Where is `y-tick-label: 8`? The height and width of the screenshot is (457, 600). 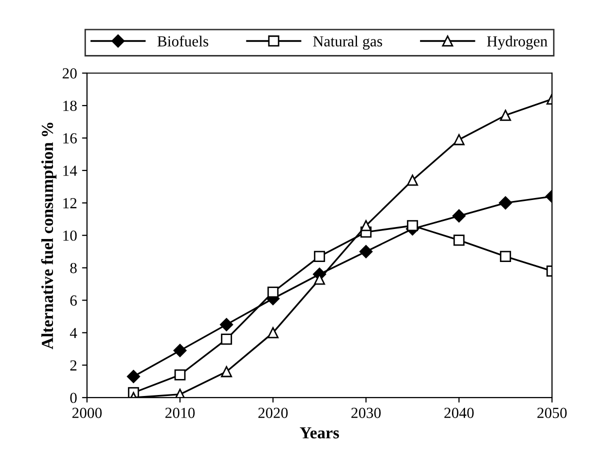
y-tick-label: 8 is located at coordinates (73, 268).